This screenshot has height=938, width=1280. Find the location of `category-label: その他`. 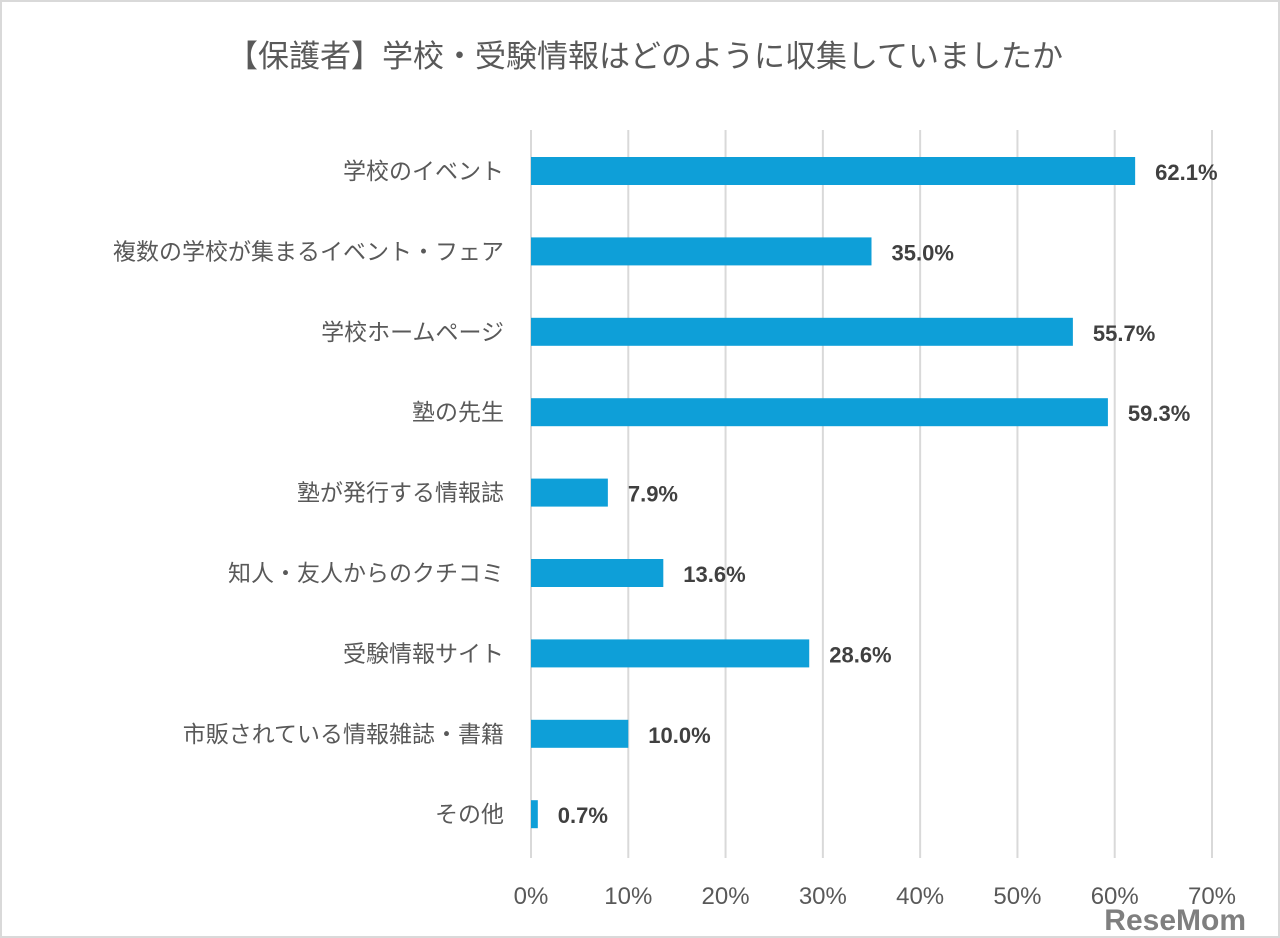

category-label: その他 is located at coordinates (469, 815).